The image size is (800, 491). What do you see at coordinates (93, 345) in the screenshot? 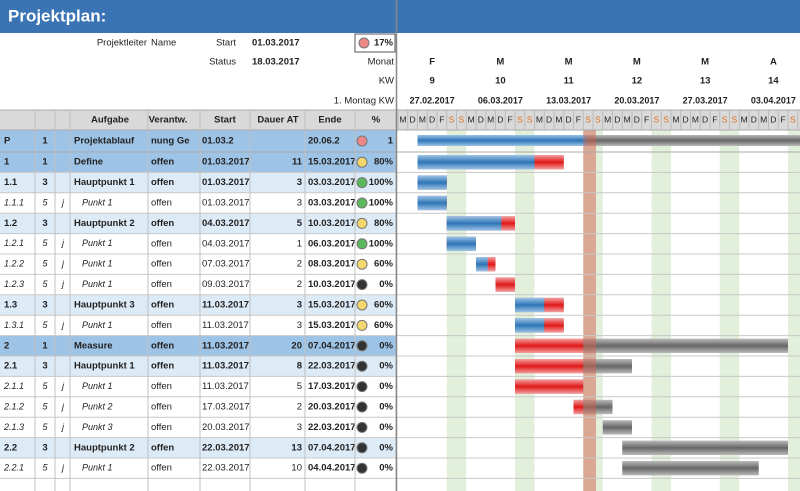
I see `row-task: Measure` at bounding box center [93, 345].